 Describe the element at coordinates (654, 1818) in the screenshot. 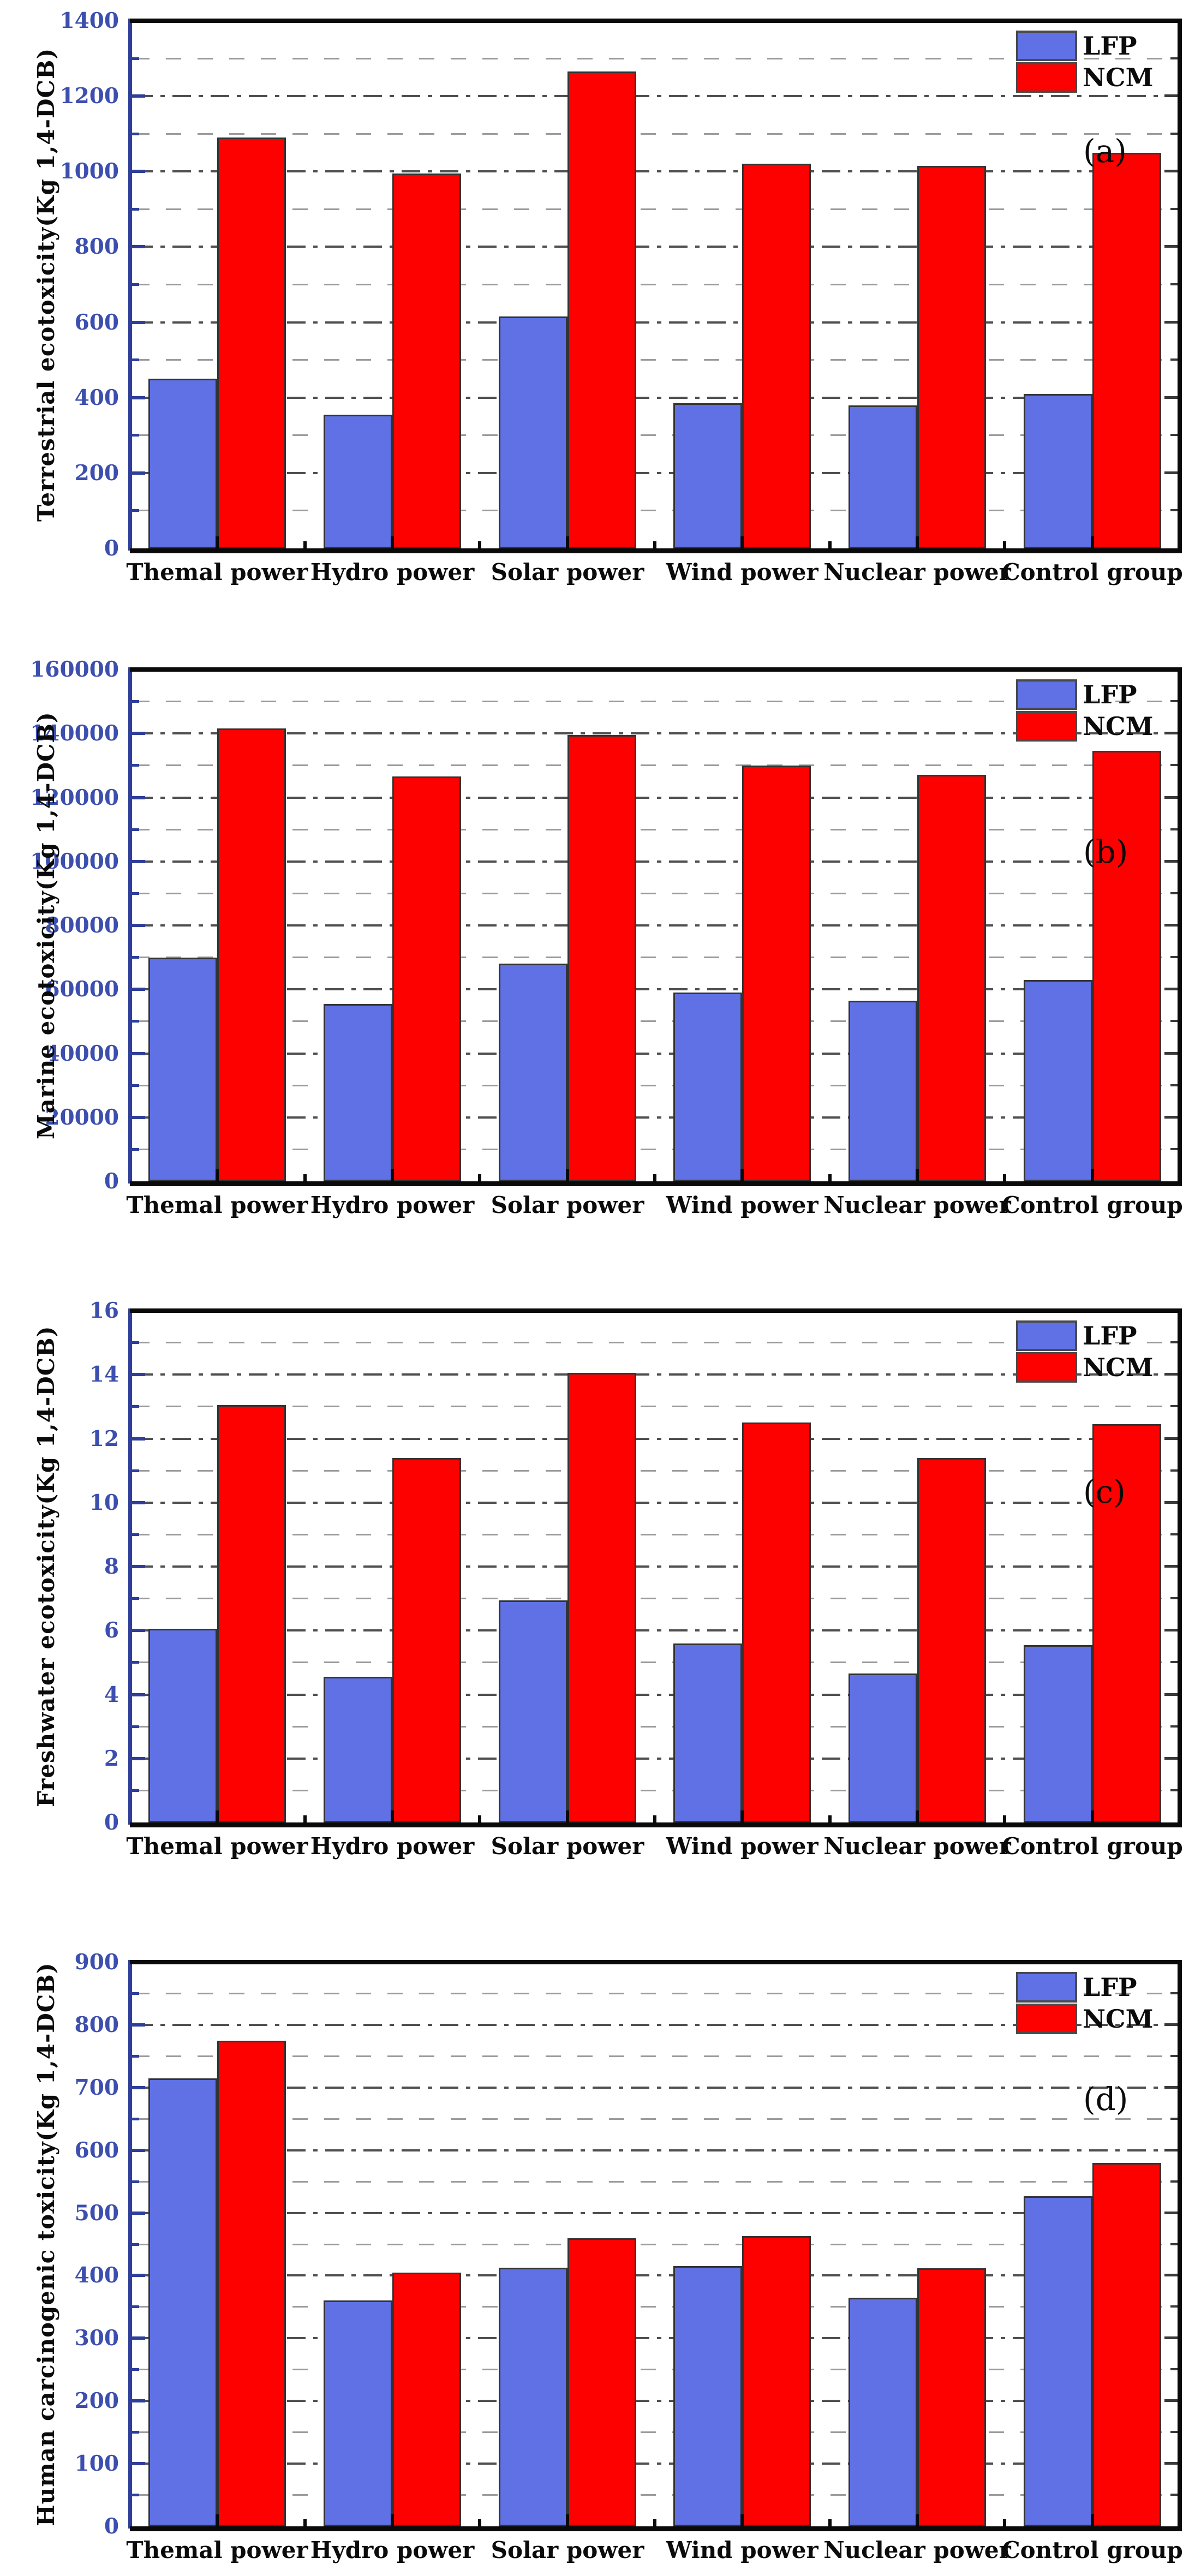

I see `x-axis-minor-tick` at that location.